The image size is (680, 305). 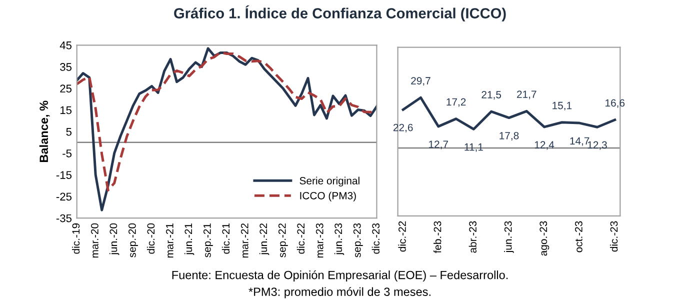 I want to click on data-label: 29,7, so click(x=420, y=81).